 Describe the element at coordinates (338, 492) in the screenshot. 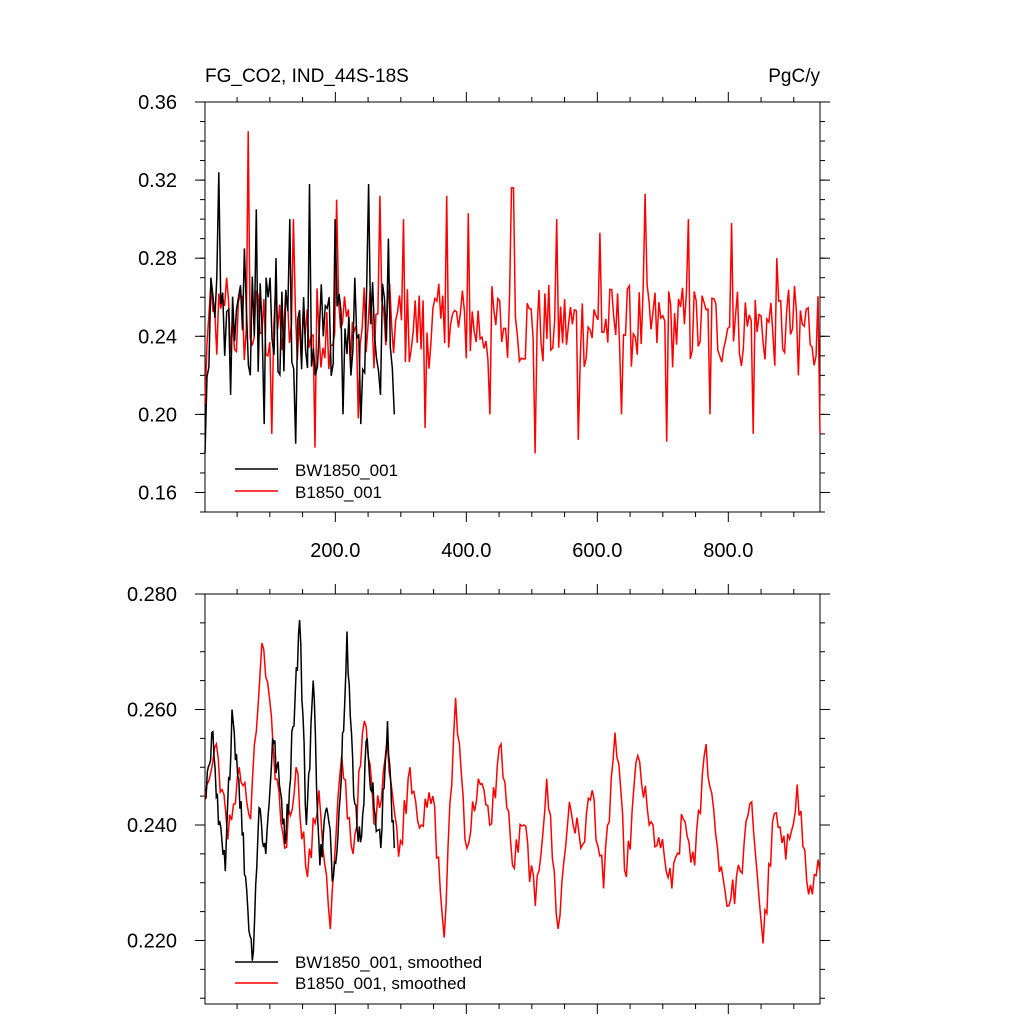

I see `legend-label-b1850: B1850_001` at that location.